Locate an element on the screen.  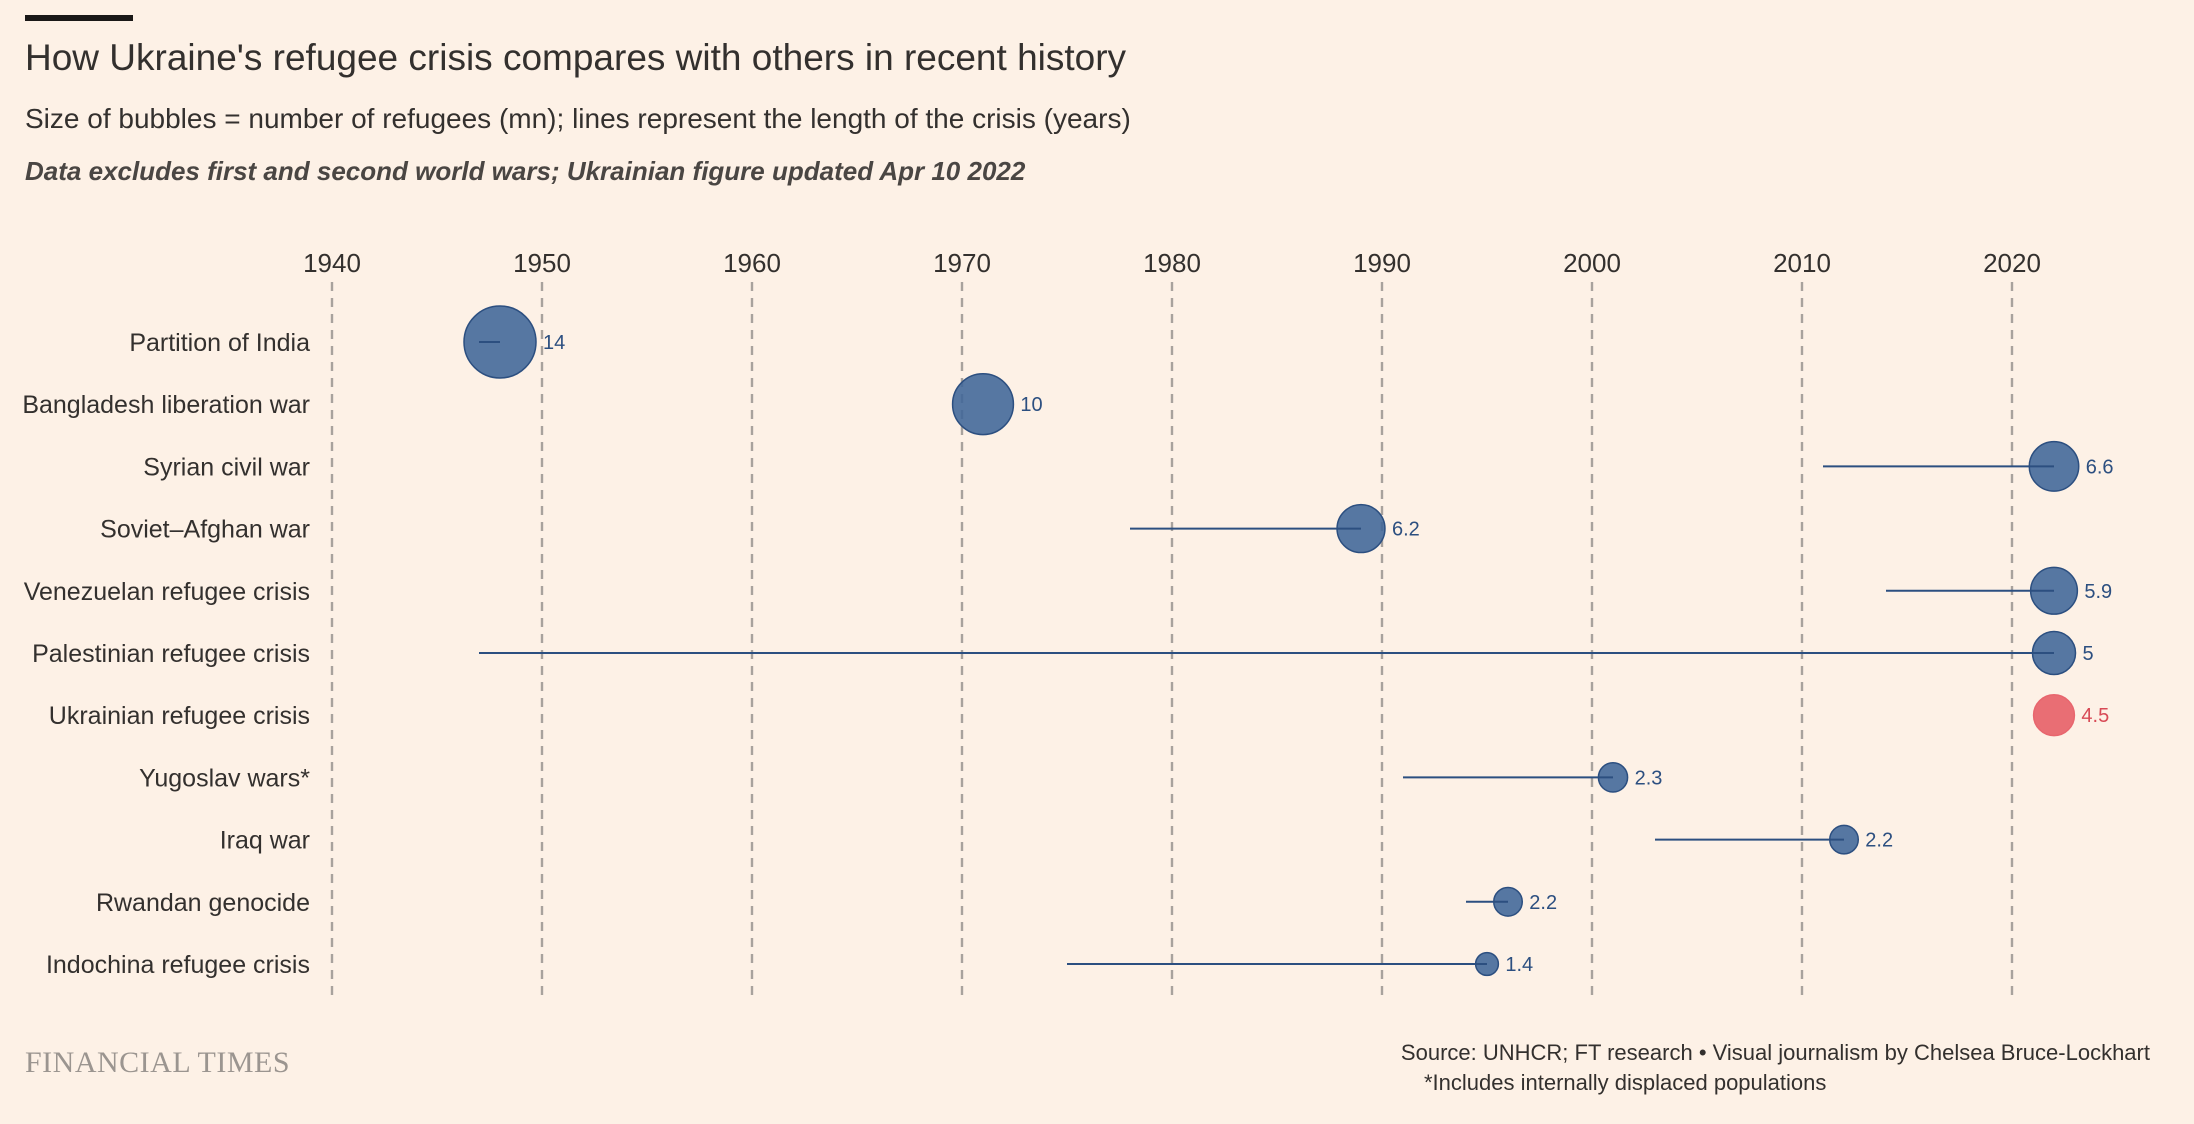
value-label: 2.3 is located at coordinates (1649, 778).